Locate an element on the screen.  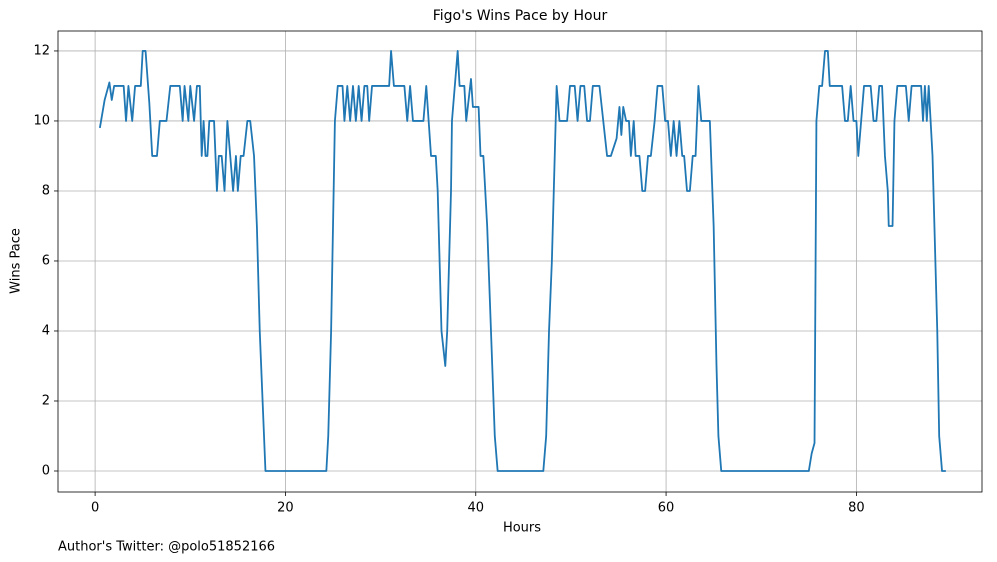
y-tick-label: 12 is located at coordinates (41, 50).